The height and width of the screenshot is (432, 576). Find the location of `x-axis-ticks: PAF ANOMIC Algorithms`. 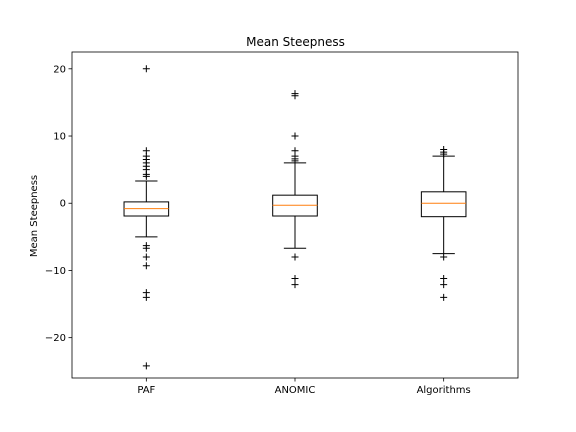

x-axis-ticks: PAF ANOMIC Algorithms is located at coordinates (304, 387).